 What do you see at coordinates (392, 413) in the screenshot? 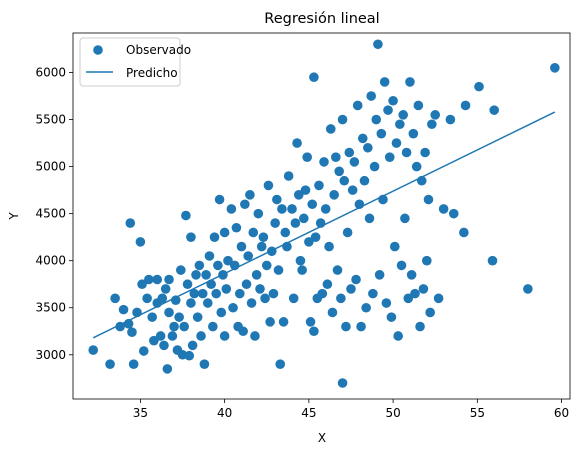
I see `x-tick-label: 50` at bounding box center [392, 413].